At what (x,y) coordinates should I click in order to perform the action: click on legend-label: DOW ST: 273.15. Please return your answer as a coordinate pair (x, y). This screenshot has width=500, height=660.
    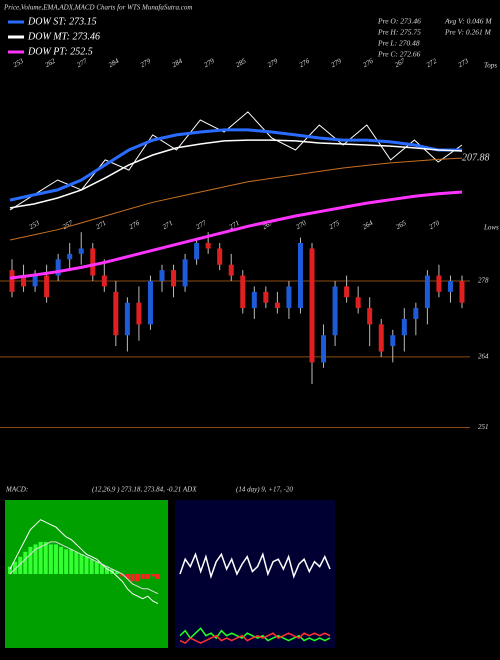
    Looking at the image, I should click on (62, 21).